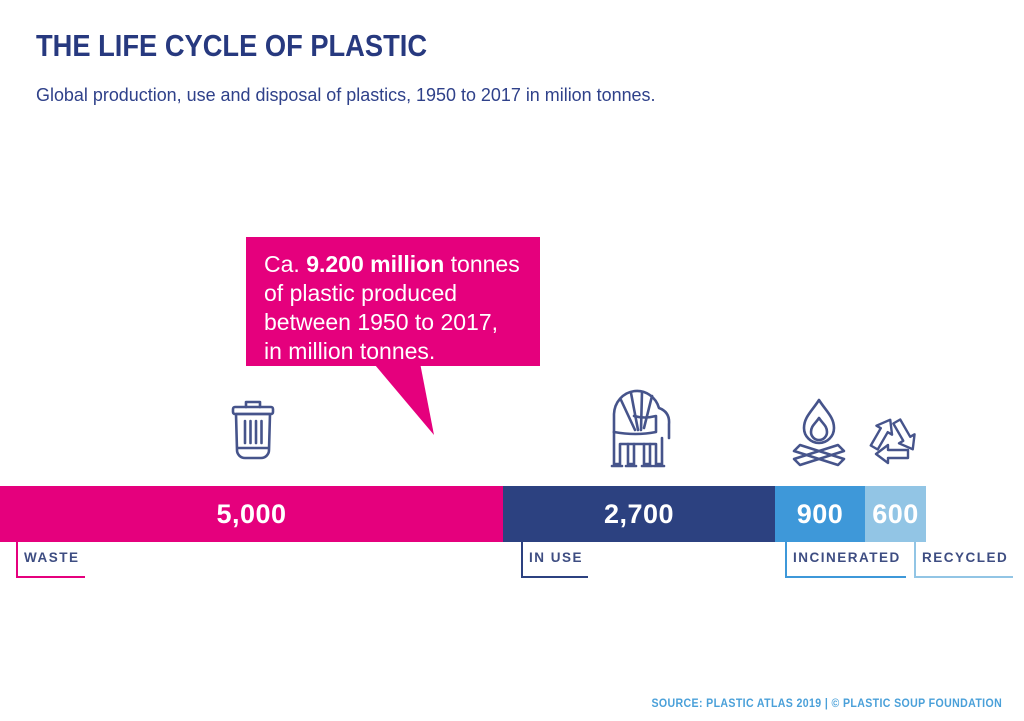 Image resolution: width=1024 pixels, height=721 pixels. I want to click on chair-icon, so click(639, 429).